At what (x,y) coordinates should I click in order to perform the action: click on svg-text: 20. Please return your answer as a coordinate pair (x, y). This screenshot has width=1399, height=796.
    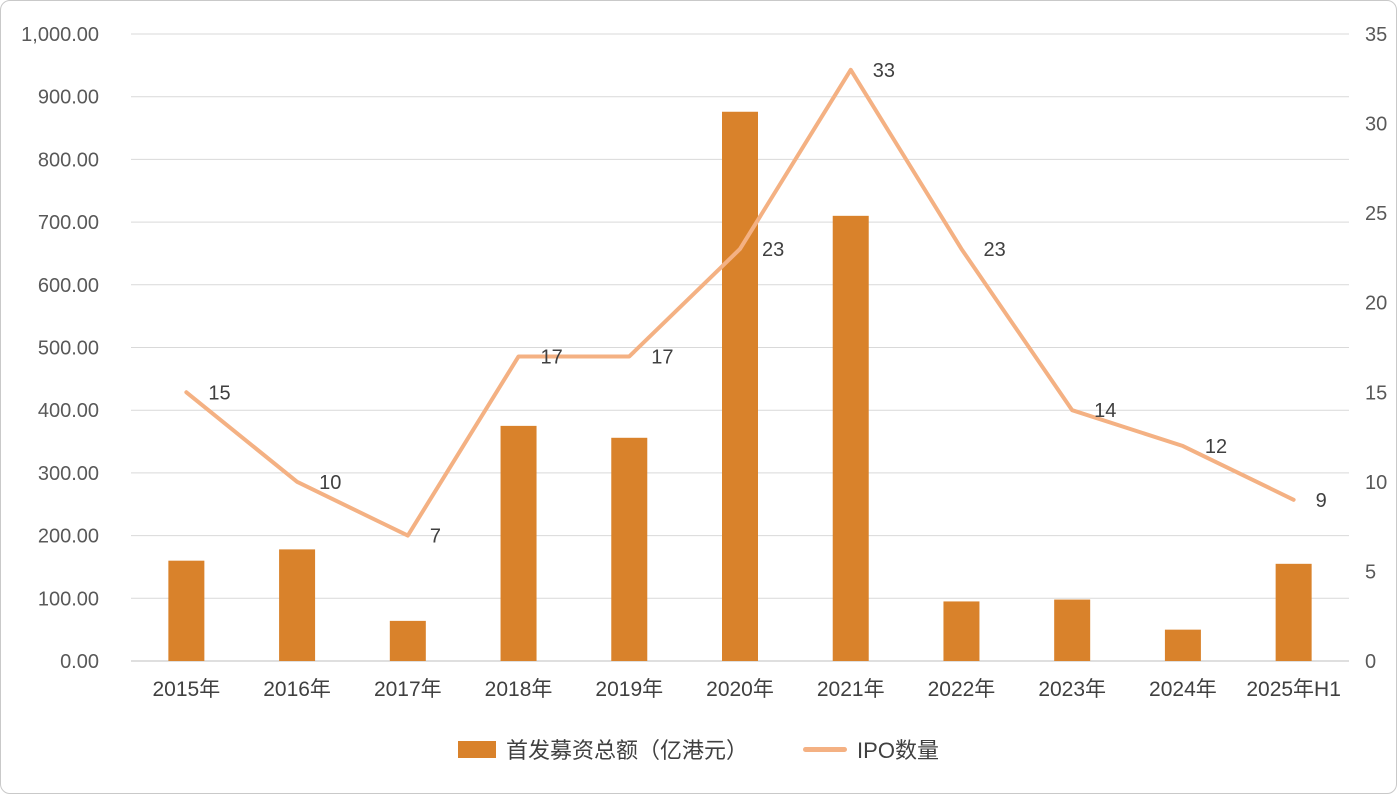
    Looking at the image, I should click on (1376, 304).